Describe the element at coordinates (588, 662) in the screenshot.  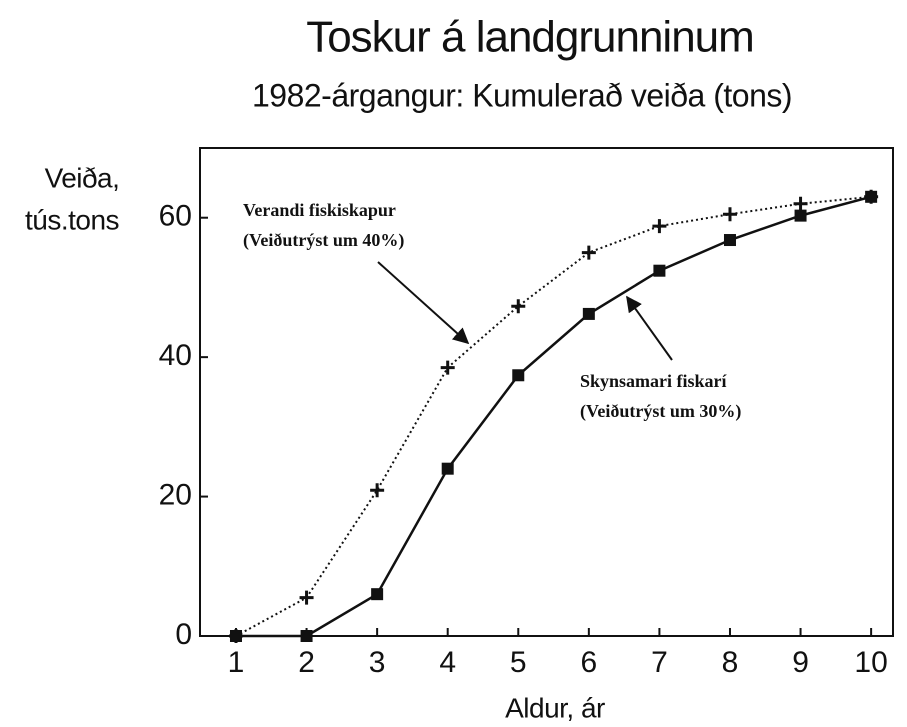
I see `x-tick-label: 6` at that location.